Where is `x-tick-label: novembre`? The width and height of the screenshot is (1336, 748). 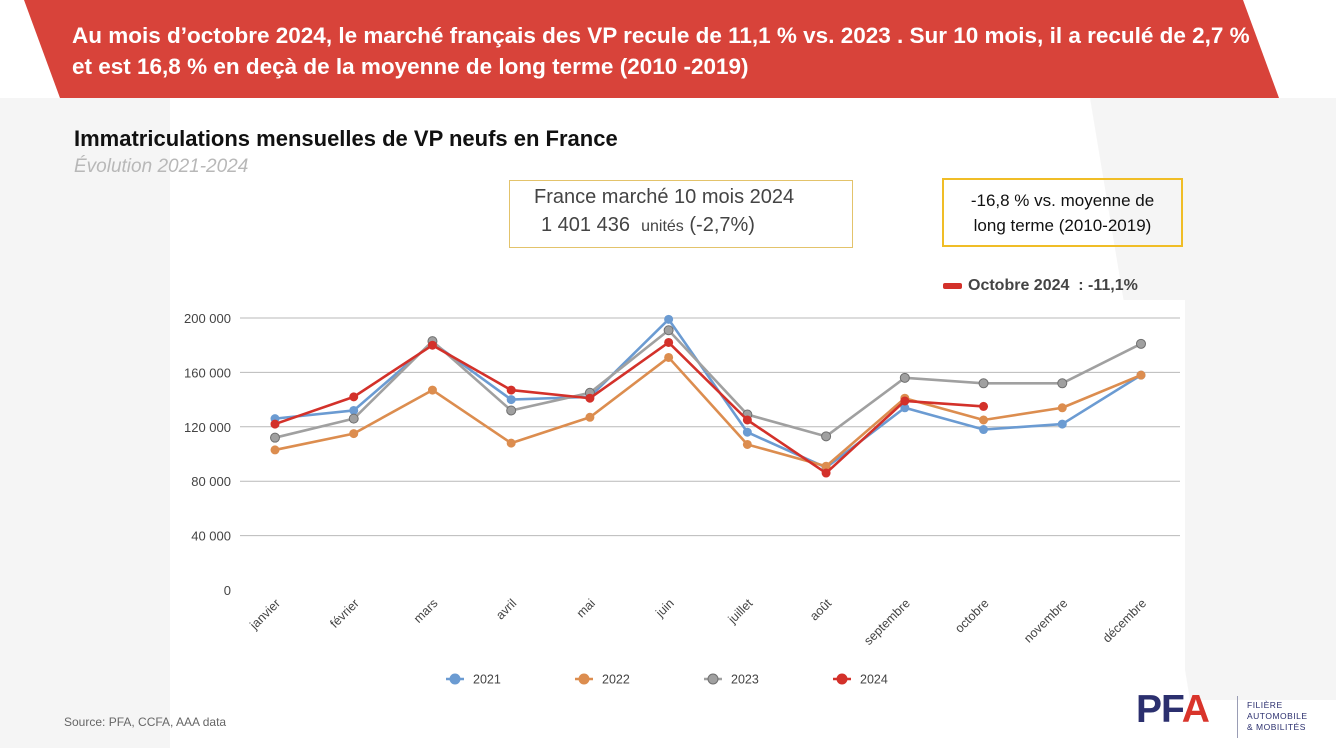 x-tick-label: novembre is located at coordinates (1045, 620).